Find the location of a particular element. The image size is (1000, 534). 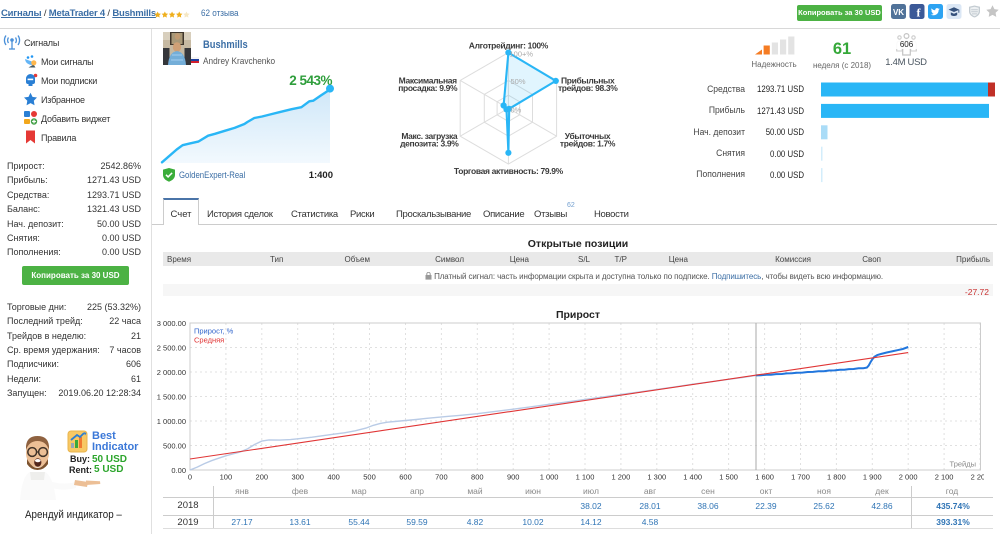

svg-text: 1 500 is located at coordinates (728, 477).